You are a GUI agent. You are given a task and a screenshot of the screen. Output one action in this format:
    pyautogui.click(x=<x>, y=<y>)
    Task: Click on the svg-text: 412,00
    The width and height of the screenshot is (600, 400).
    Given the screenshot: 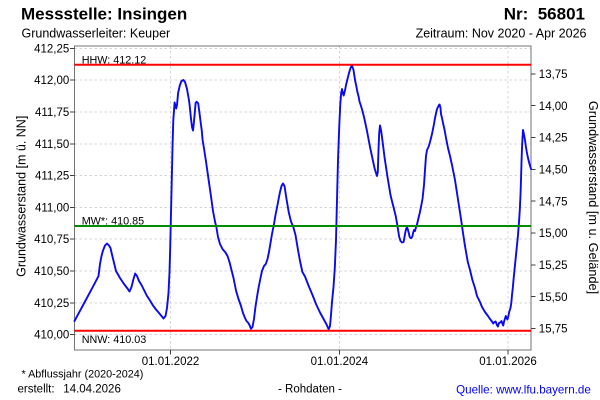 What is the action you would take?
    pyautogui.click(x=51, y=81)
    